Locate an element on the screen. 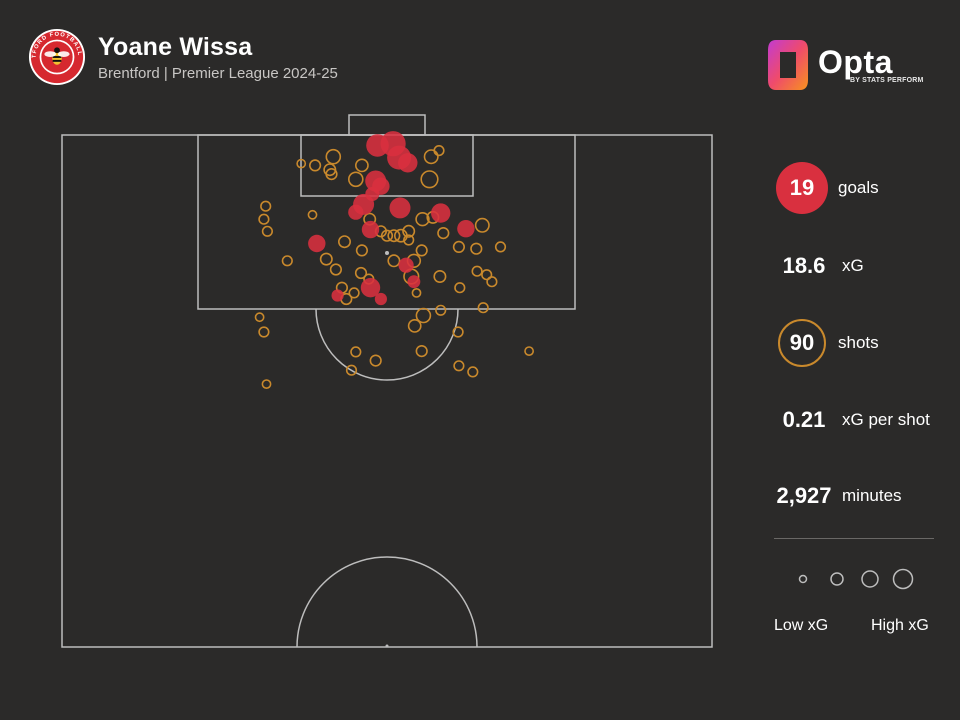 This screenshot has height=720, width=960. stat-goals: 19 goals is located at coordinates (825, 188).